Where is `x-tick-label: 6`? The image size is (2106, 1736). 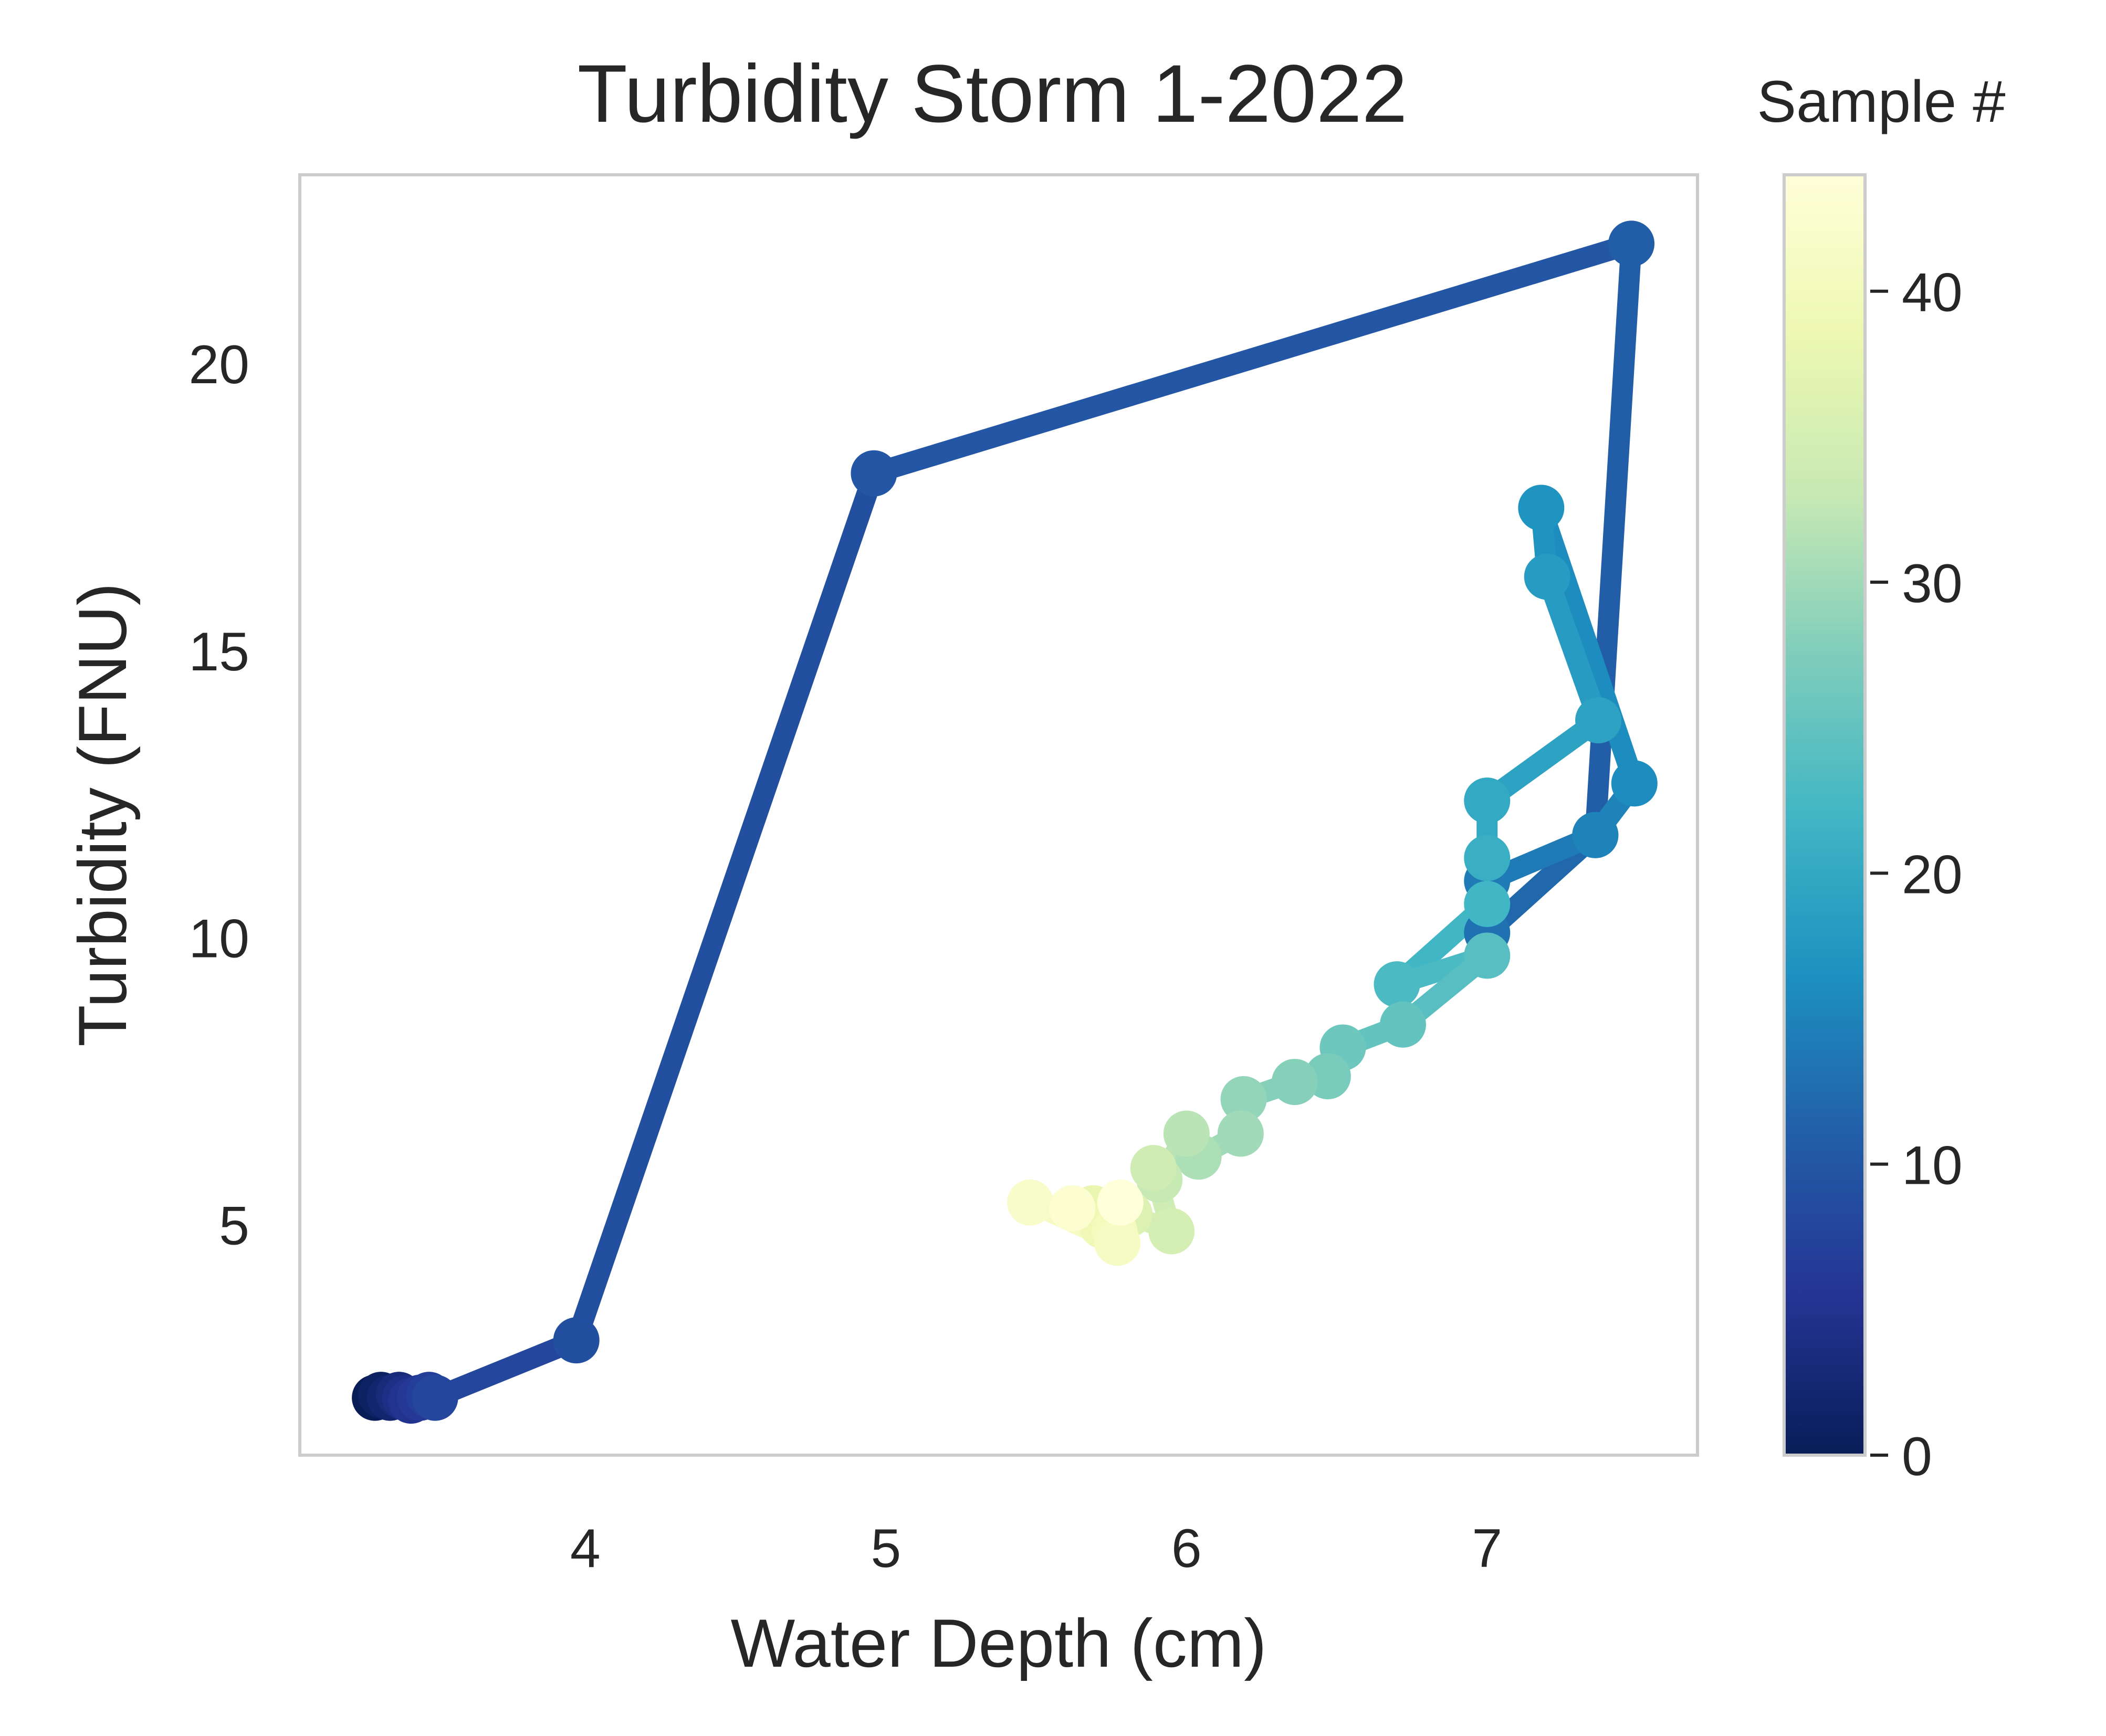 x-tick-label: 6 is located at coordinates (1186, 1549).